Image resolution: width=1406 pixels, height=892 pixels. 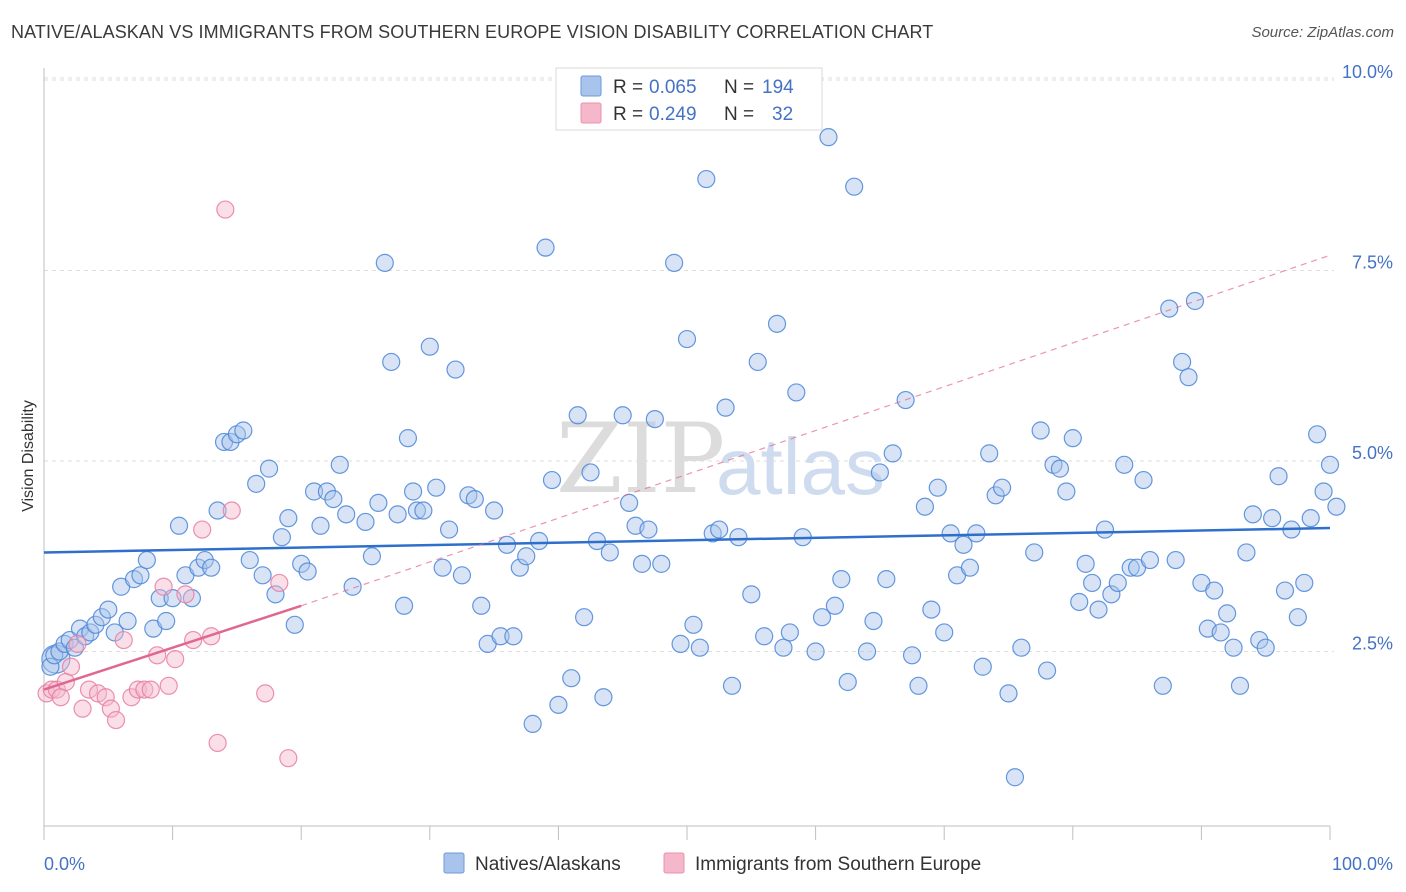 What do you see at coordinates (1362, 864) in the screenshot?
I see `x-tick-label-max: 100.0%` at bounding box center [1362, 864].